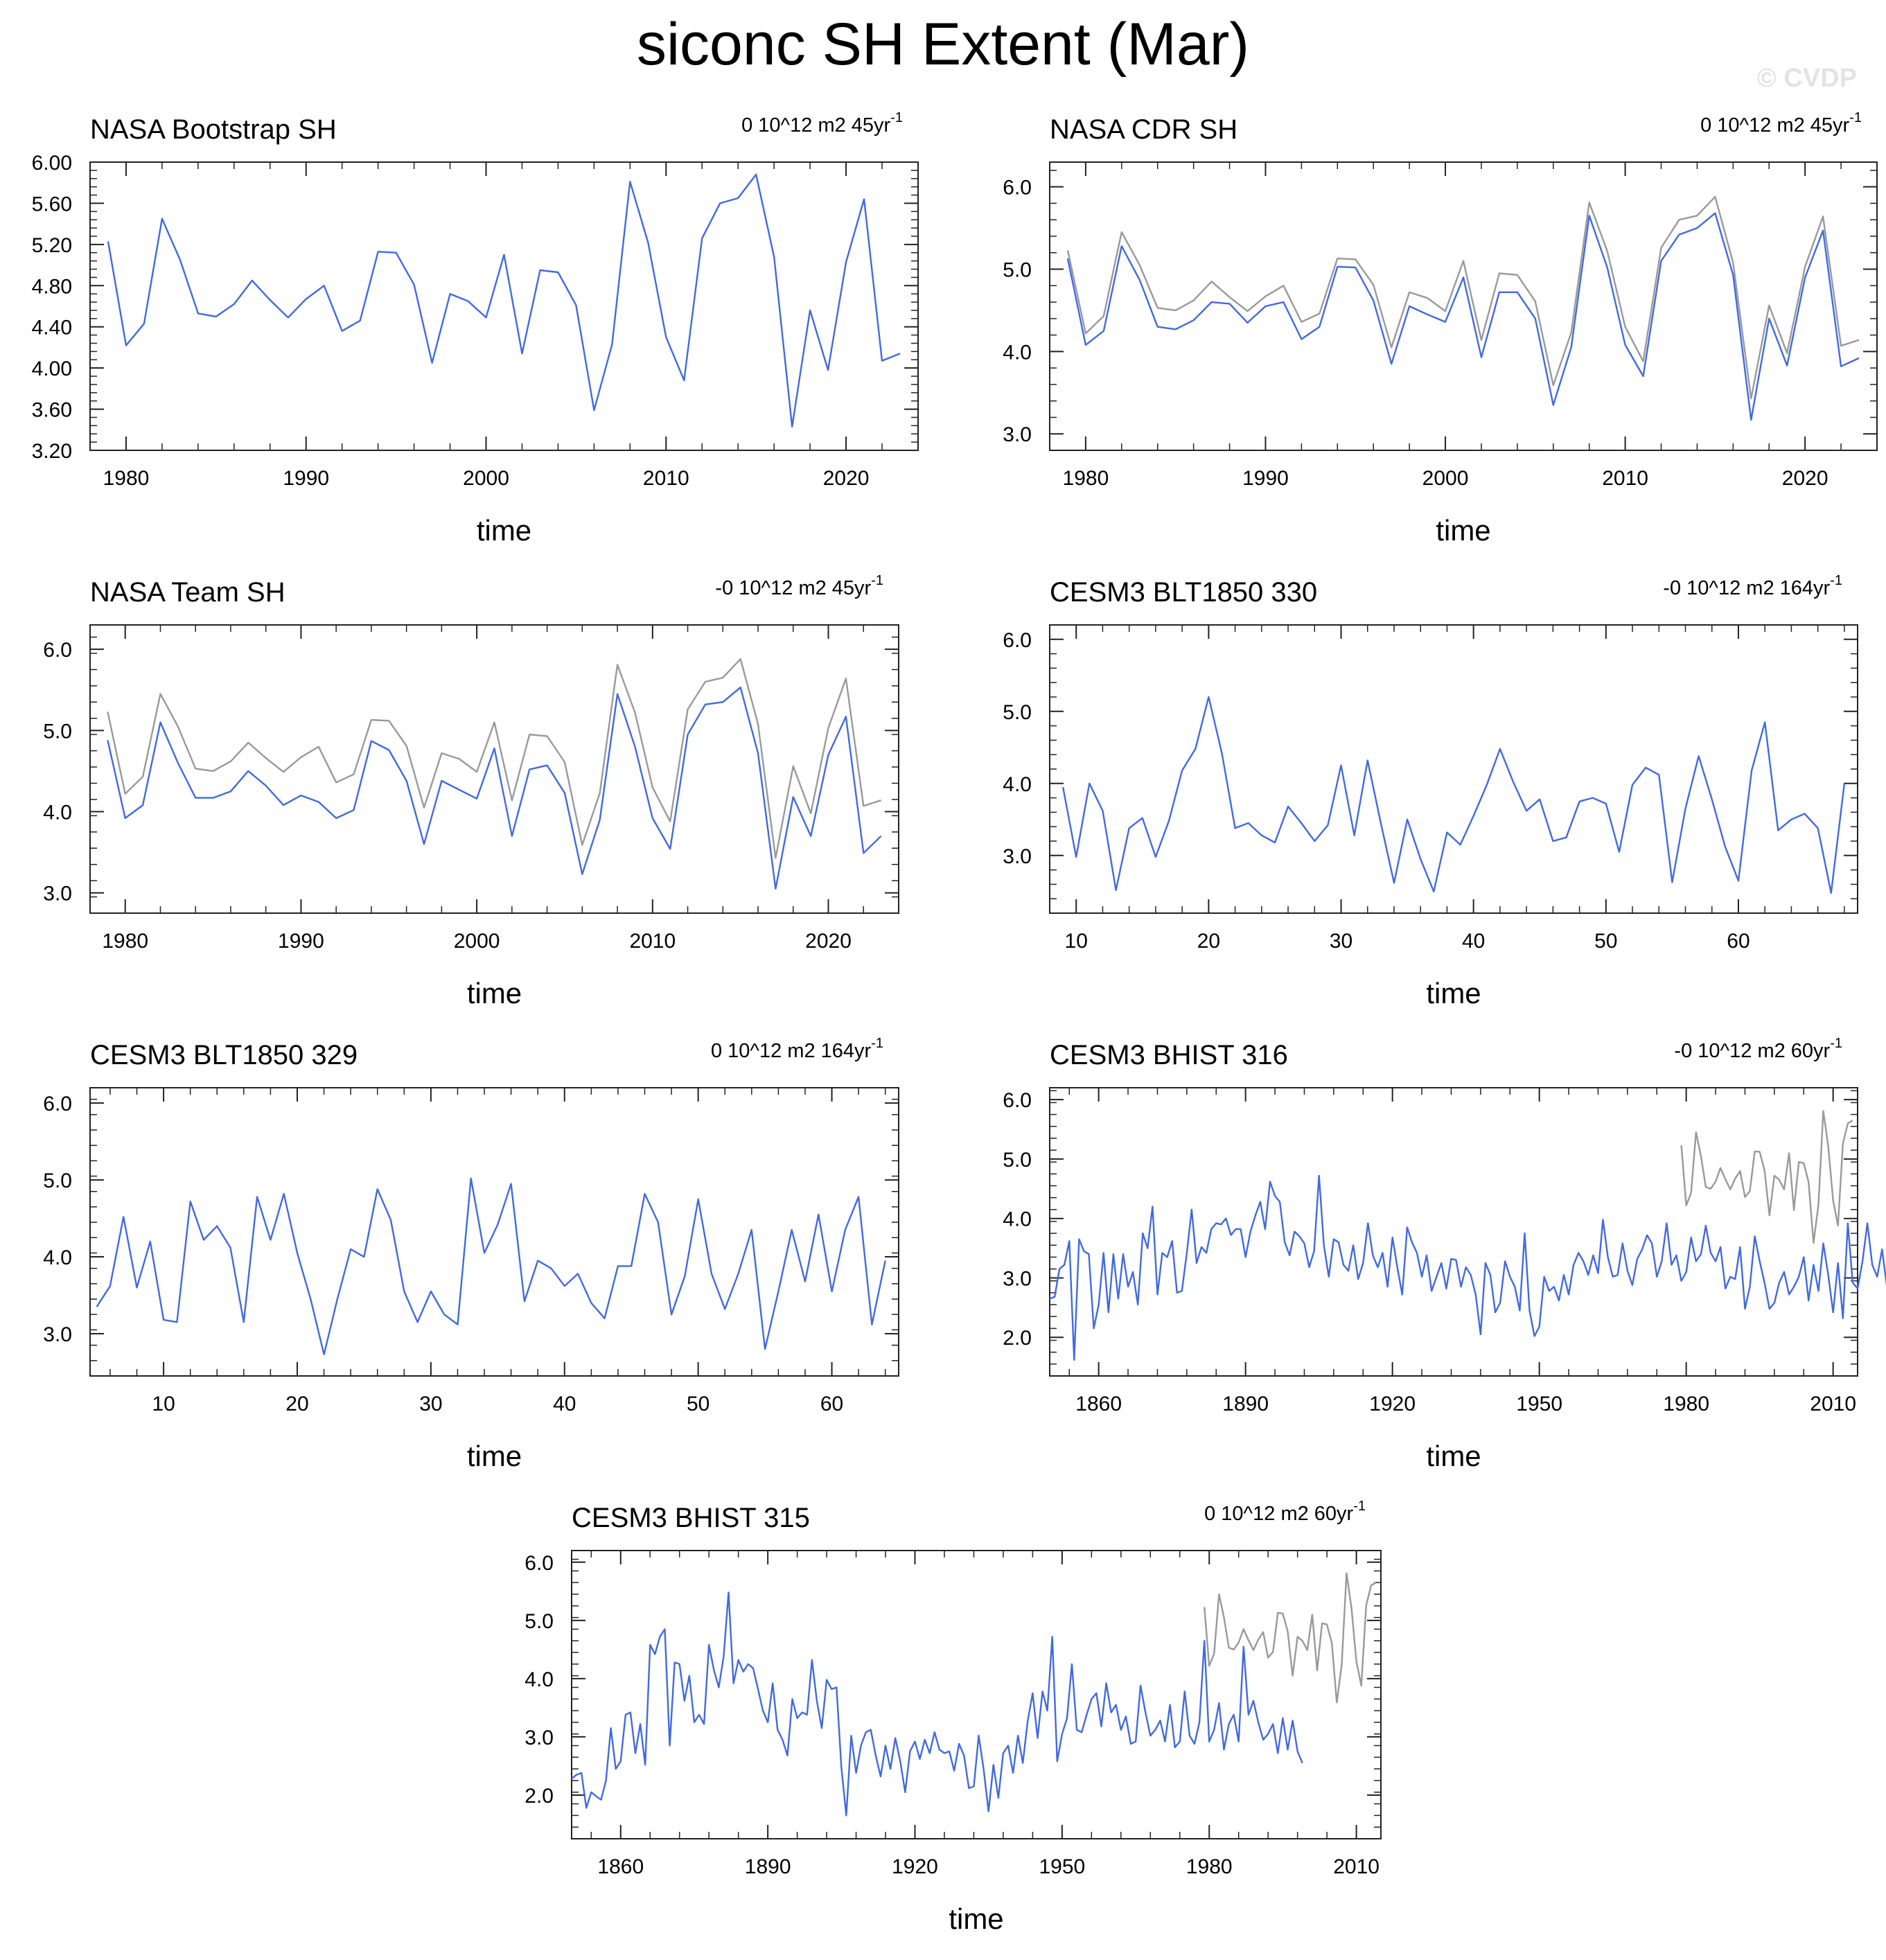  What do you see at coordinates (1806, 78) in the screenshot?
I see `cvdp-watermark: © CVDP` at bounding box center [1806, 78].